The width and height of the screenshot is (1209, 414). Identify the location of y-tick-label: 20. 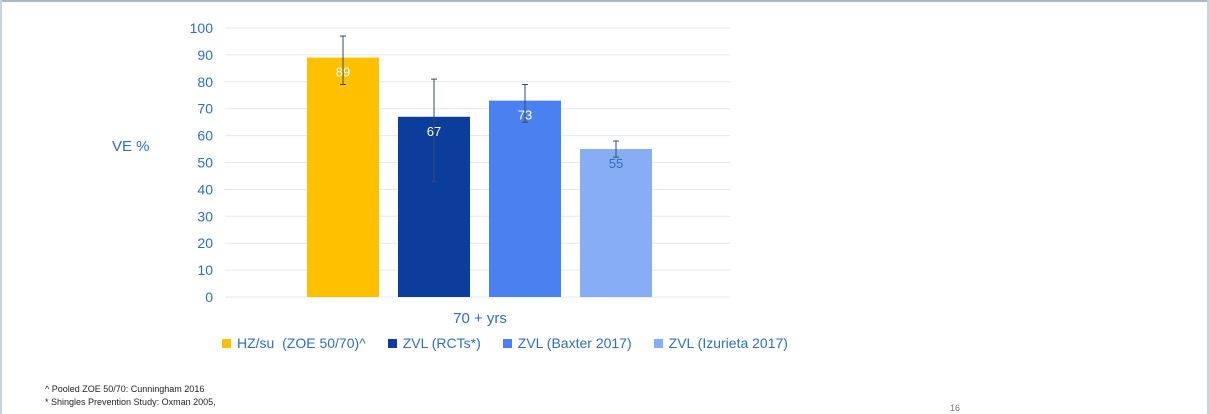
(205, 243).